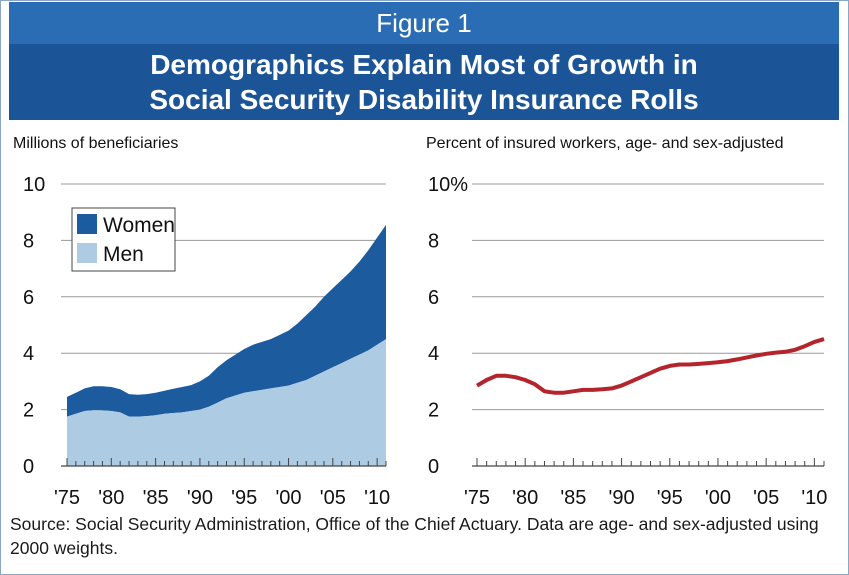 The image size is (849, 575). Describe the element at coordinates (34, 185) in the screenshot. I see `y-tick-label: 10` at that location.